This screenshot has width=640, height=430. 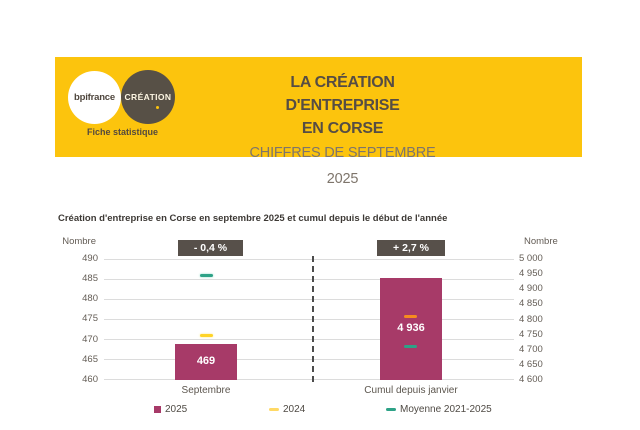 I want to click on fiche-statistique-label: Fiche statistique, so click(x=122, y=132).